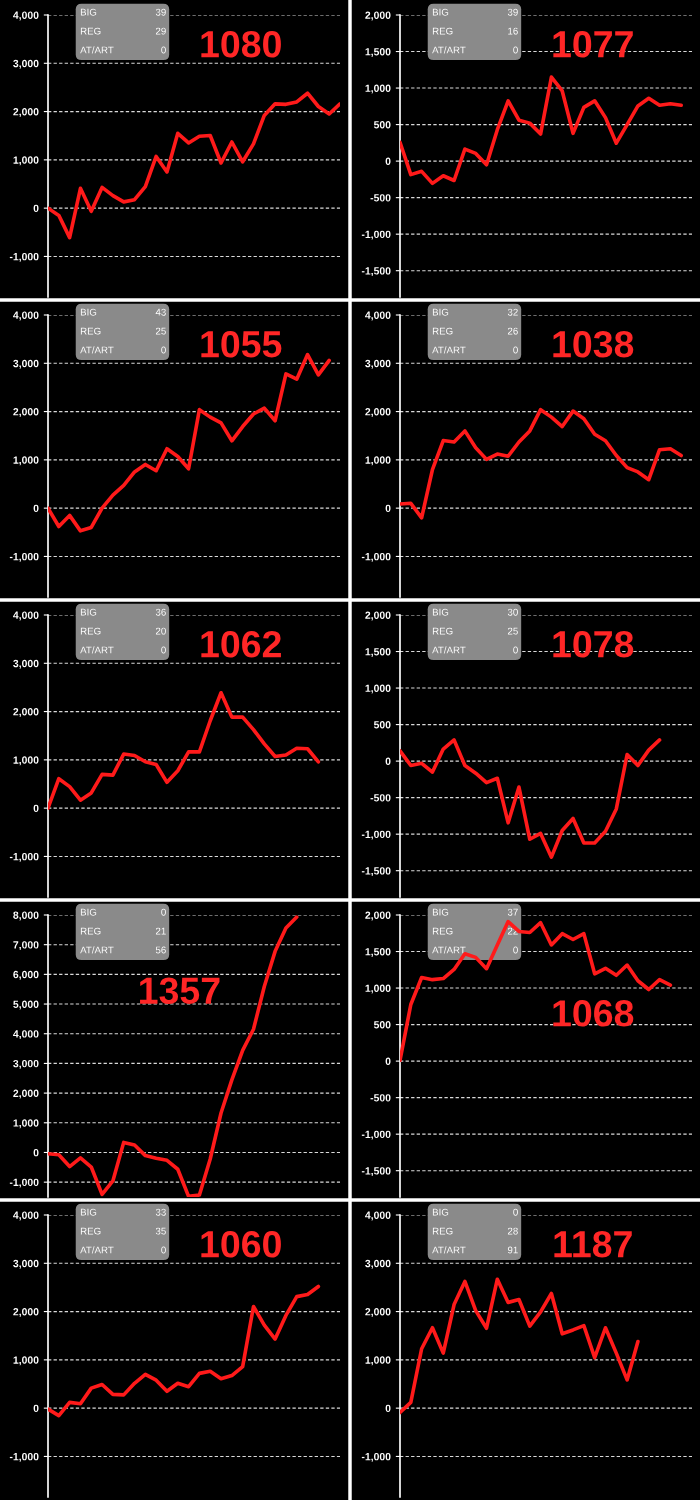 The height and width of the screenshot is (1500, 700). Describe the element at coordinates (160, 950) in the screenshot. I see `annotation: 56` at that location.